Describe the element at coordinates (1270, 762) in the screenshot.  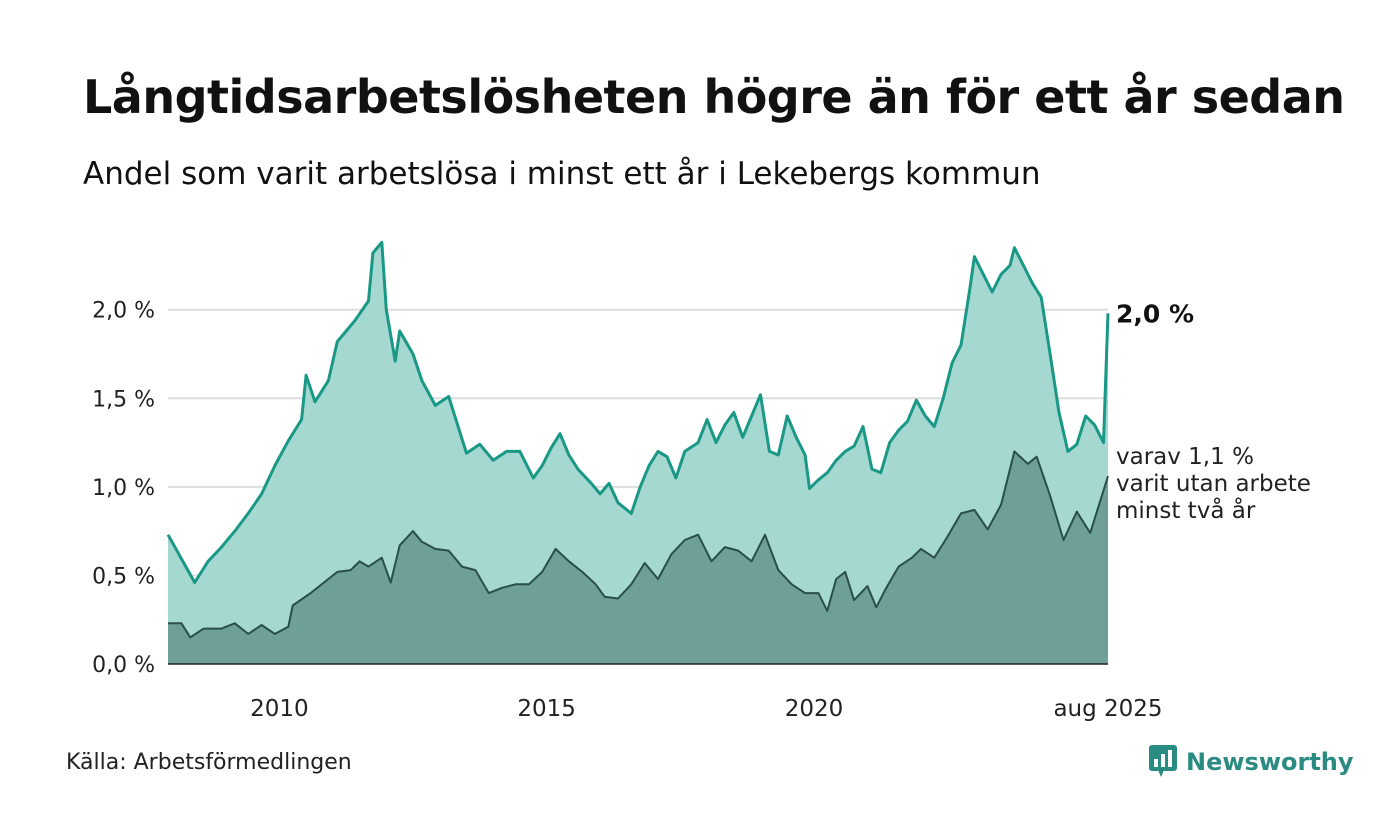
I see `brand-name: Newsworthy` at that location.